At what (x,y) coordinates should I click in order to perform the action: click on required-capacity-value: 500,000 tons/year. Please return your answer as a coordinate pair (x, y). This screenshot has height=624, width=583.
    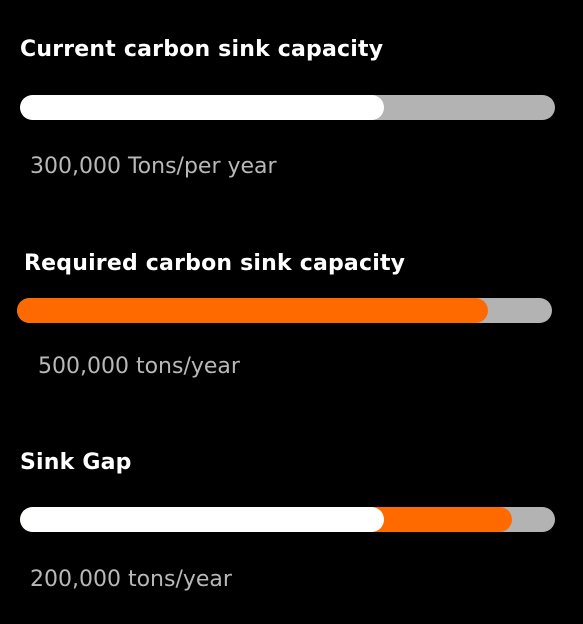
    Looking at the image, I should click on (139, 366).